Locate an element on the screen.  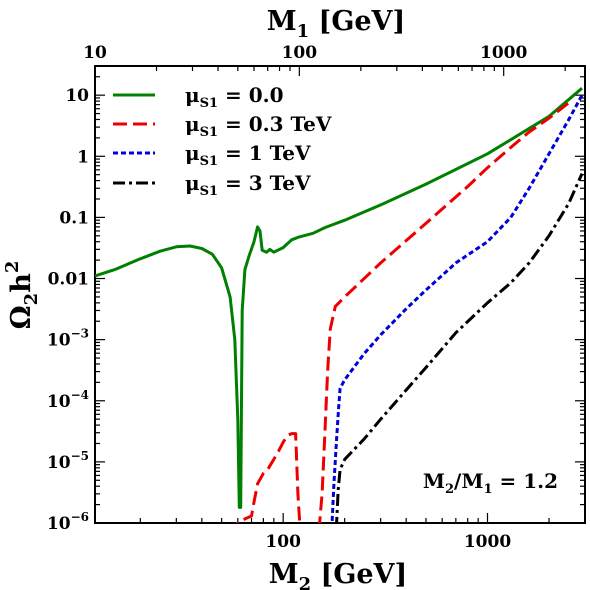
legend-label-1: μS1 = 0.3 TeV is located at coordinates (258, 126).